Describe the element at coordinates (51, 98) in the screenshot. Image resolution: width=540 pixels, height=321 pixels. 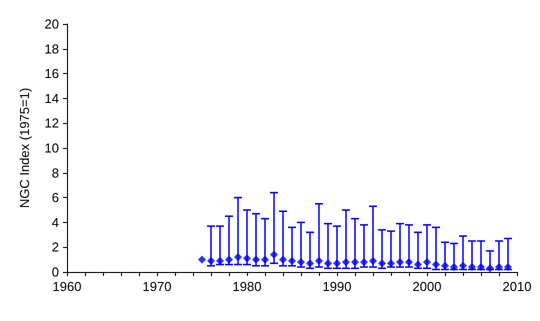
I see `y-tick-label: 14` at that location.